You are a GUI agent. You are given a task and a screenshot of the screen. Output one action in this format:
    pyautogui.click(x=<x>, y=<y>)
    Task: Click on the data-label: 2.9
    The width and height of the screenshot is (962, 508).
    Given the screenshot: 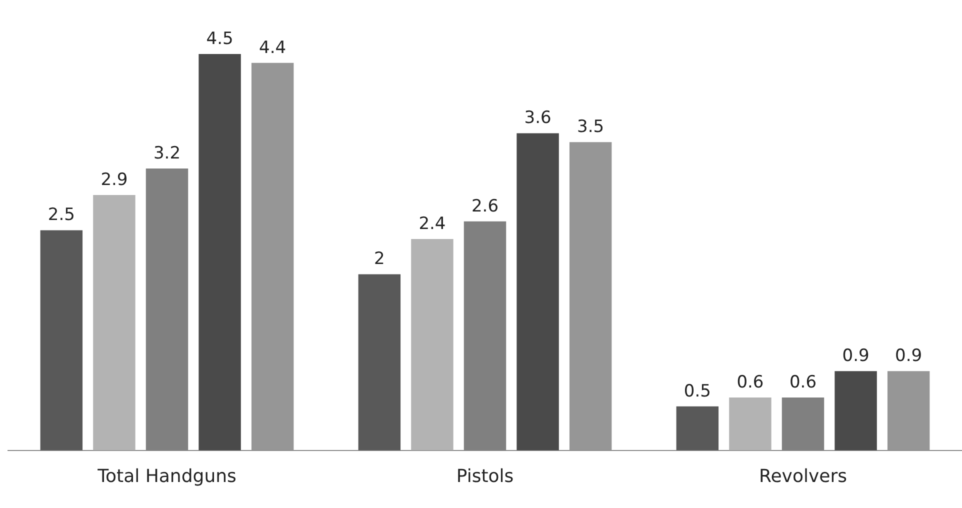 What is the action you would take?
    pyautogui.click(x=114, y=180)
    